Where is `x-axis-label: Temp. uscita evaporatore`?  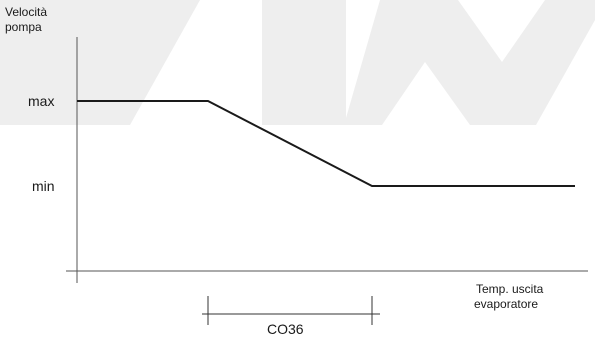 x-axis-label: Temp. uscita evaporatore is located at coordinates (510, 296).